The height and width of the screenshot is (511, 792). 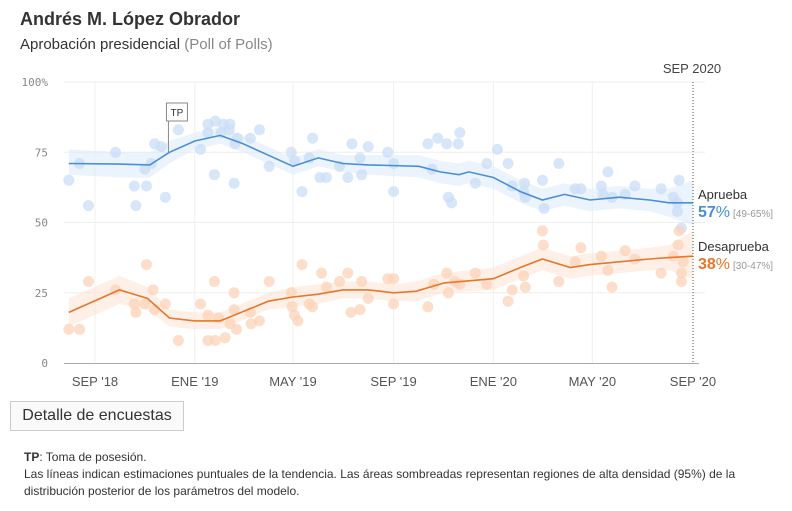 I want to click on x-tick-label: SEP '18, so click(x=95, y=381).